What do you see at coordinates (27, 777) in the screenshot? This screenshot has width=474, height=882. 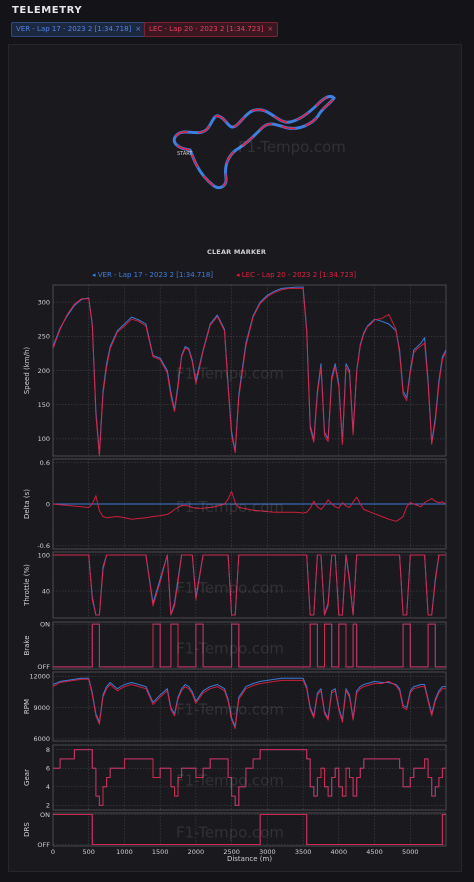 I see `y-axis-label: Gear` at bounding box center [27, 777].